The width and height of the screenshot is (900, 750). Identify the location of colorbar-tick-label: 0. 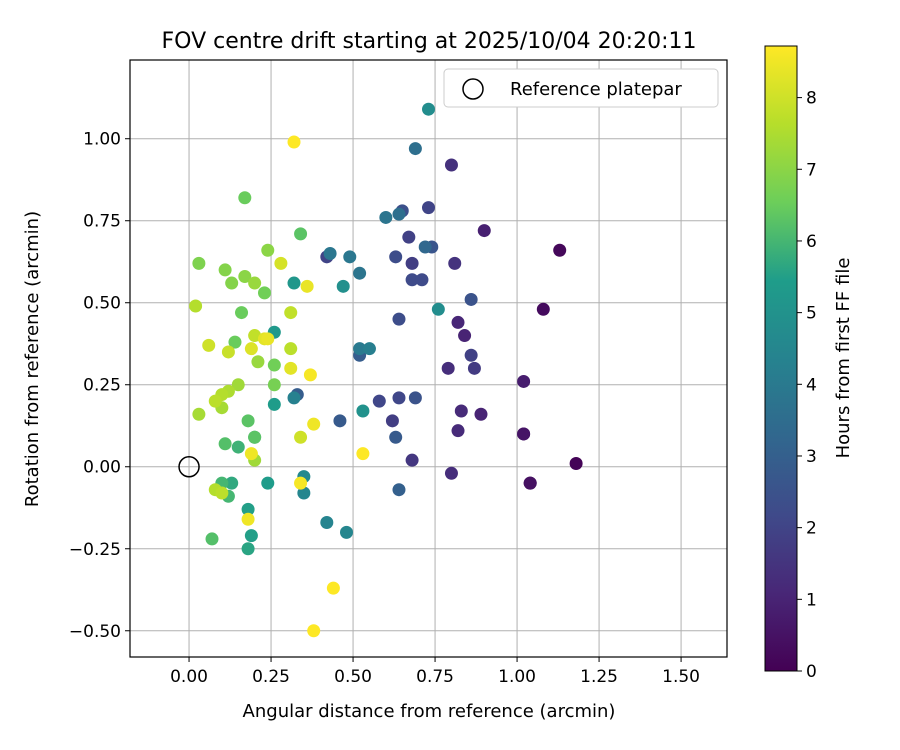
(811, 672).